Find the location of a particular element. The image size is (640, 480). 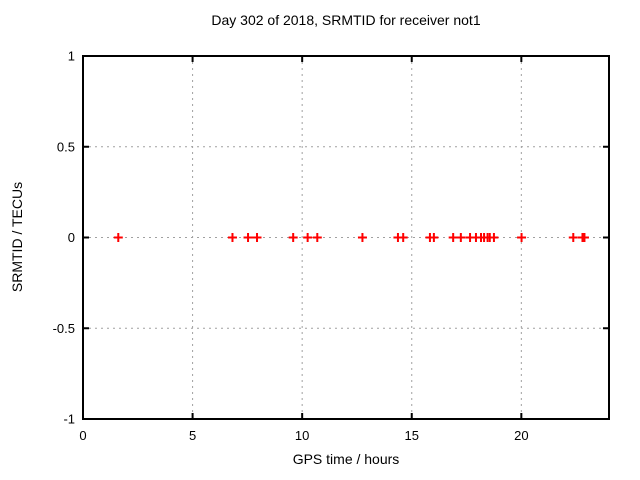

y-tick-label: -0.5 is located at coordinates (64, 328).